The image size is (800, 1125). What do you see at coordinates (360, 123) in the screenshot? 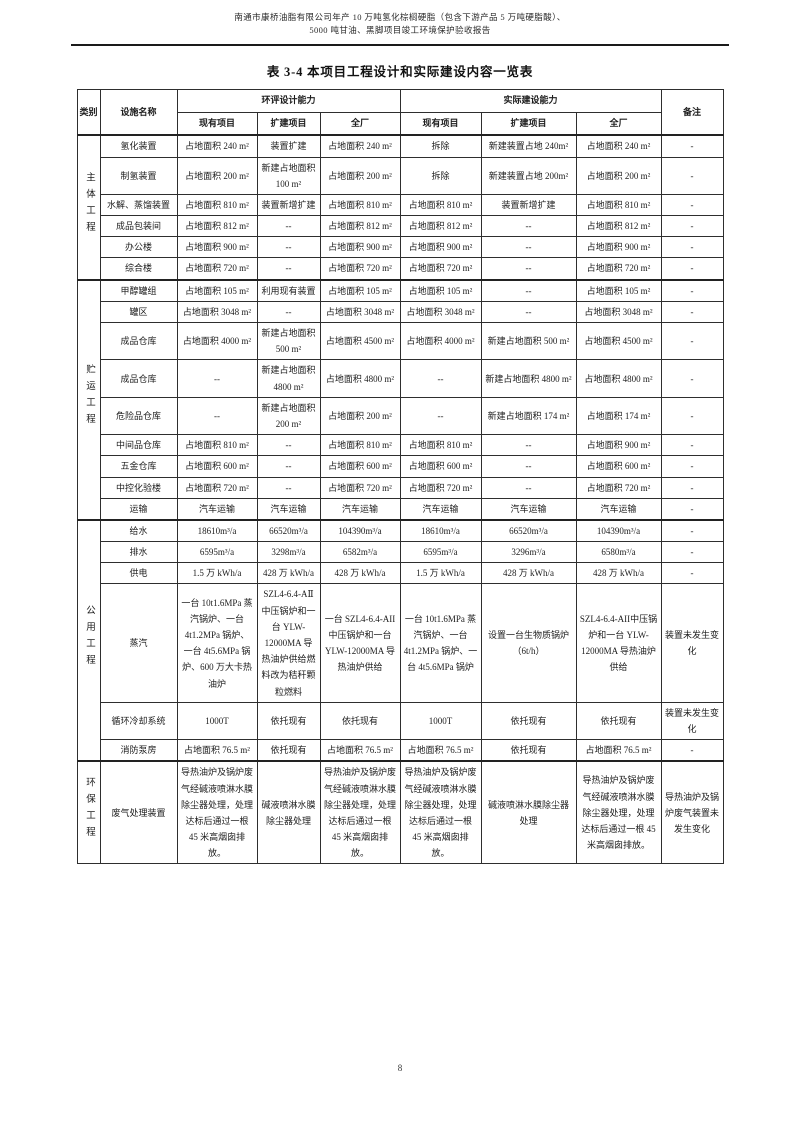
I see `header-eia-whole-plant: 全厂` at bounding box center [360, 123].